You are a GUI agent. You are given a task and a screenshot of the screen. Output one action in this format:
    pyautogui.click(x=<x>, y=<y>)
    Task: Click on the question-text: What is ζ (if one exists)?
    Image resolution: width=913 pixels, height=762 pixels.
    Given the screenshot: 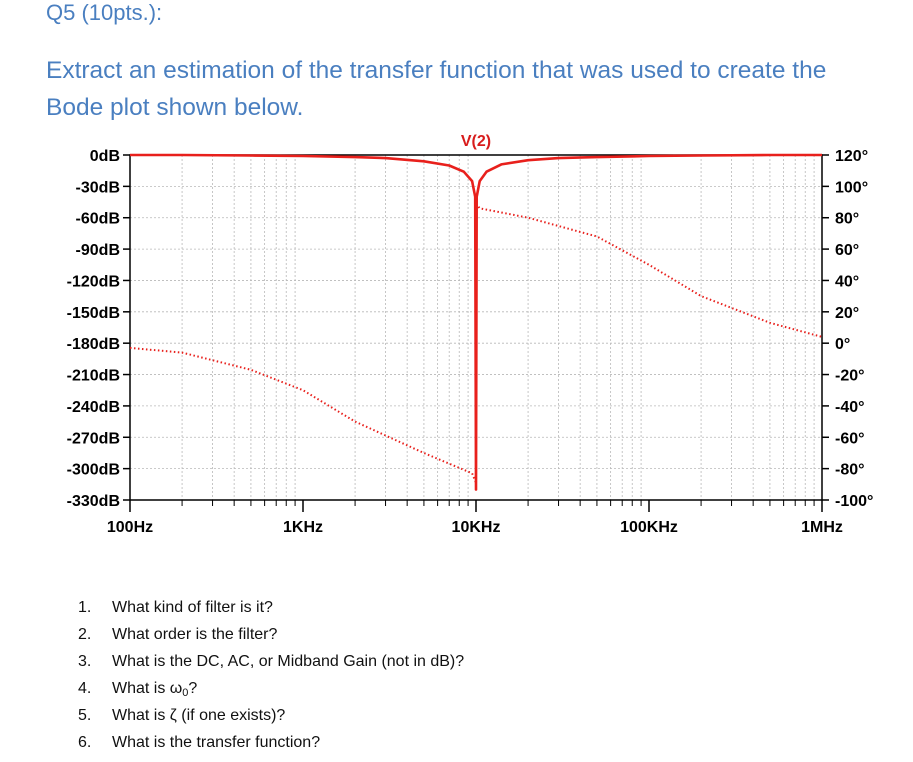 What is the action you would take?
    pyautogui.click(x=199, y=715)
    